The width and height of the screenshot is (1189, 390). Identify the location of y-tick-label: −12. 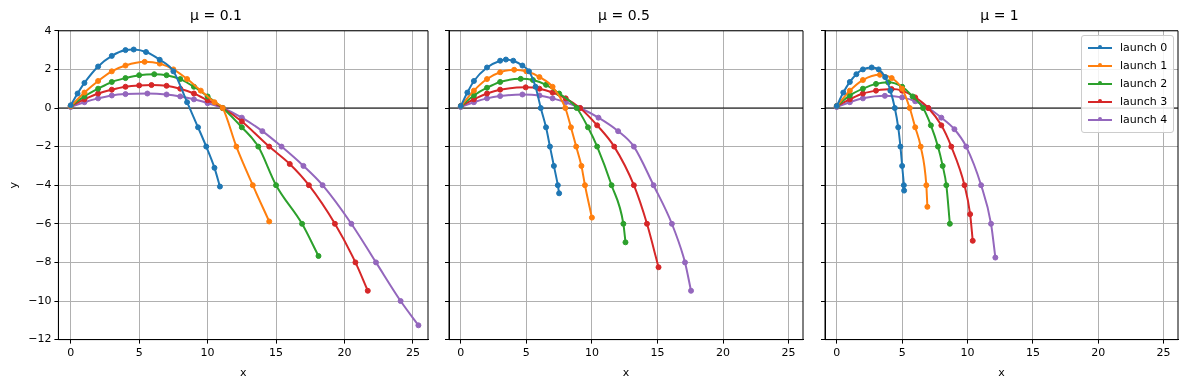
(40, 339).